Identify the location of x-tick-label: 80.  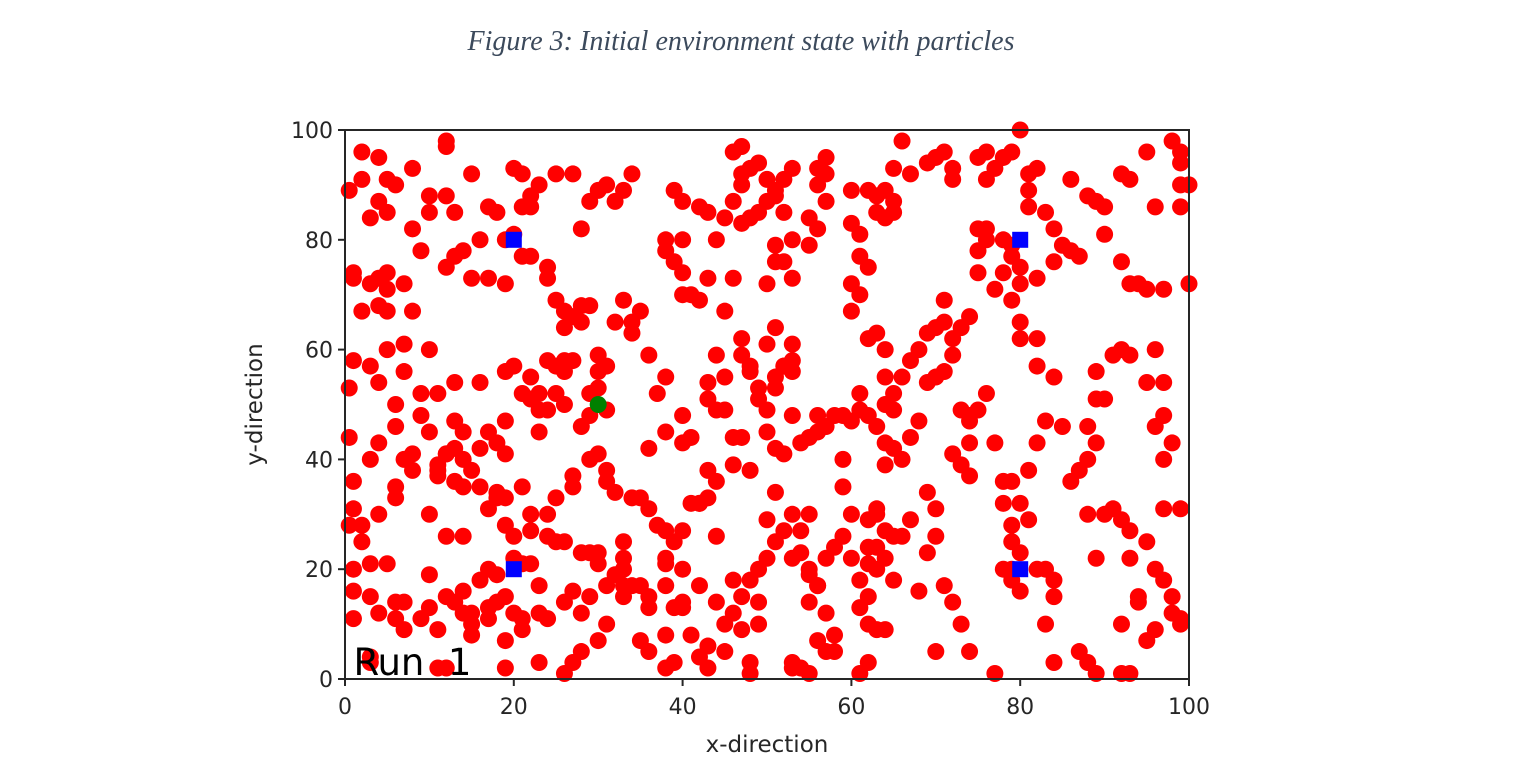
(1020, 707).